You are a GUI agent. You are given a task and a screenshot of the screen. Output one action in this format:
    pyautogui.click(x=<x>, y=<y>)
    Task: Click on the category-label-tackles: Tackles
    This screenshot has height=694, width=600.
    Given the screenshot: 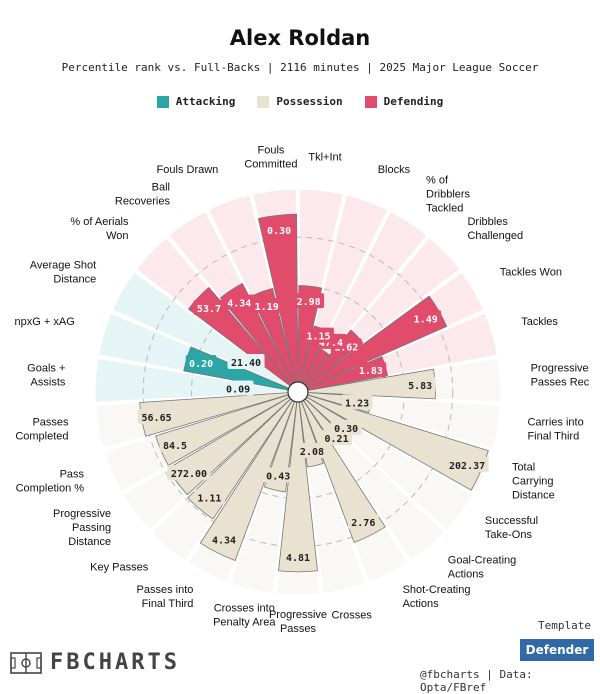 What is the action you would take?
    pyautogui.click(x=539, y=322)
    